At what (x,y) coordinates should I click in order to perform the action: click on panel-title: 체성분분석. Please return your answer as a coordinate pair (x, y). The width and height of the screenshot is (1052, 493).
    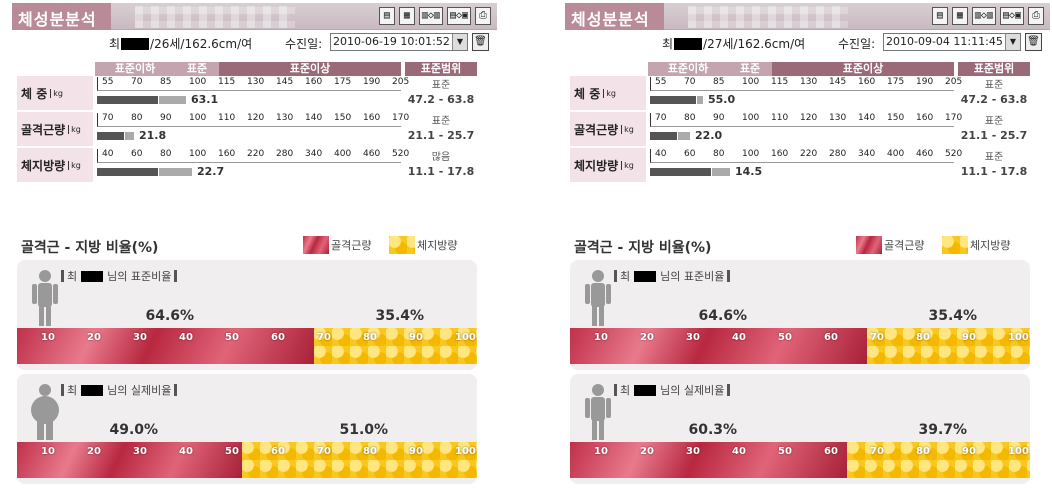
    Looking at the image, I should click on (61, 16).